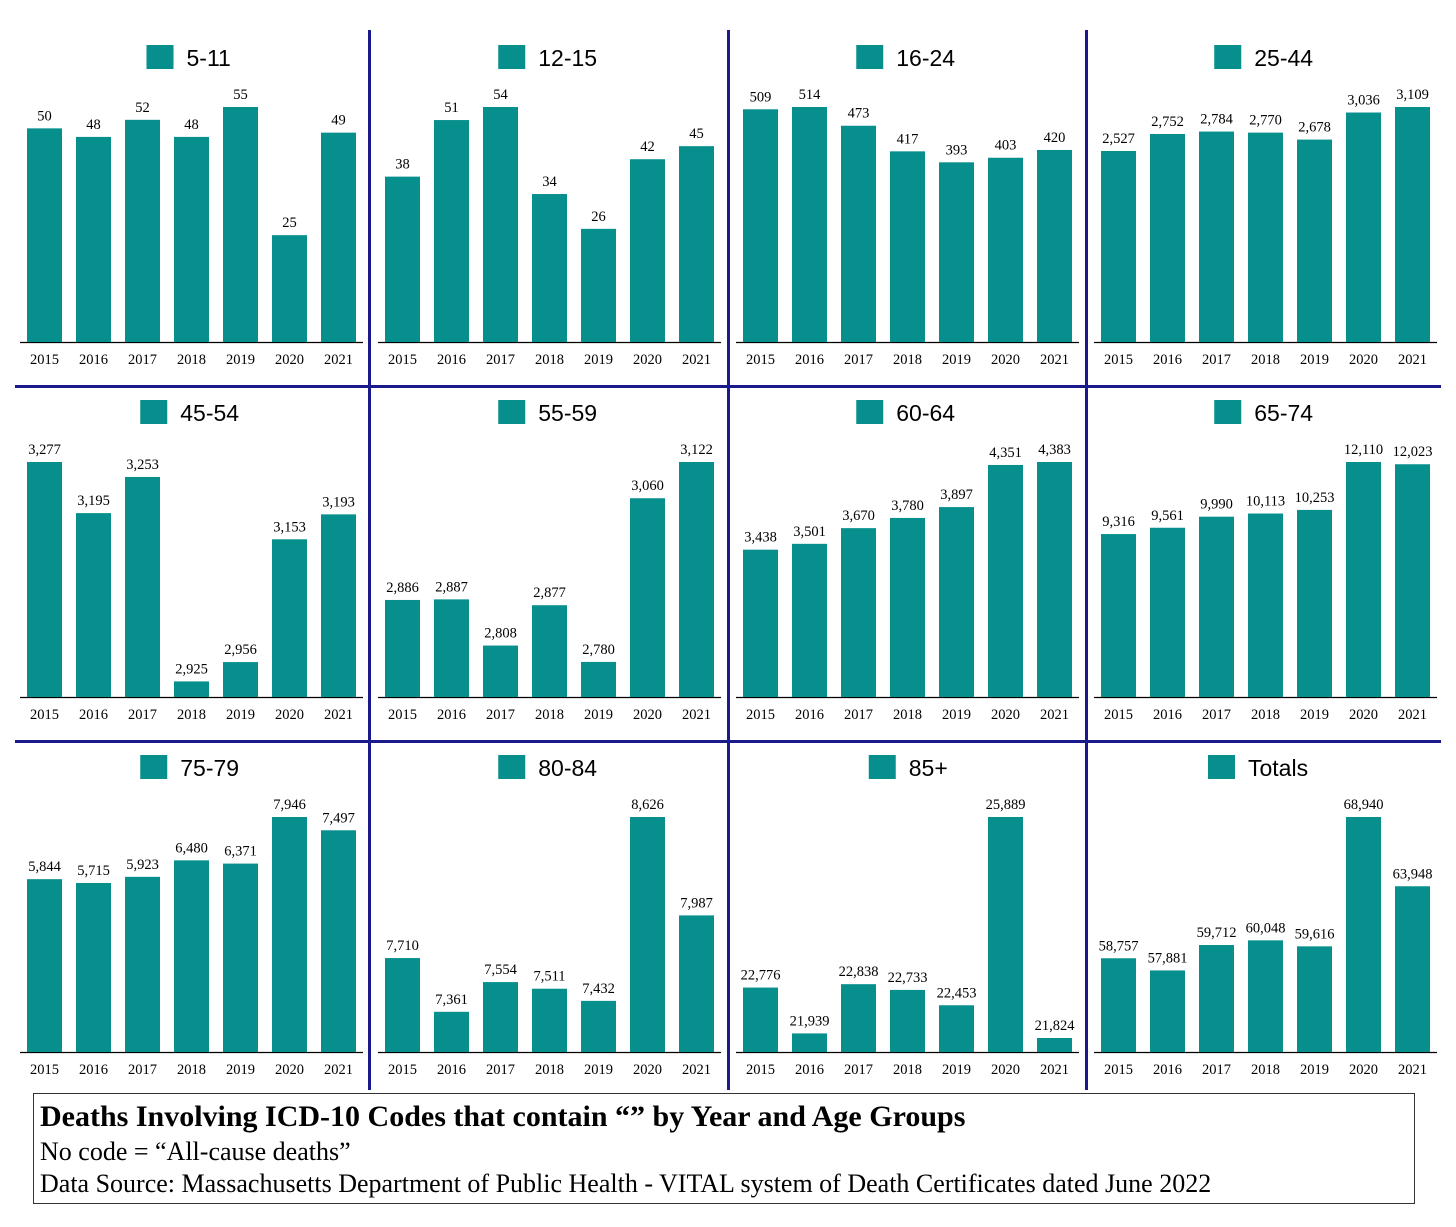  I want to click on bar-16-24-2017, so click(858, 233).